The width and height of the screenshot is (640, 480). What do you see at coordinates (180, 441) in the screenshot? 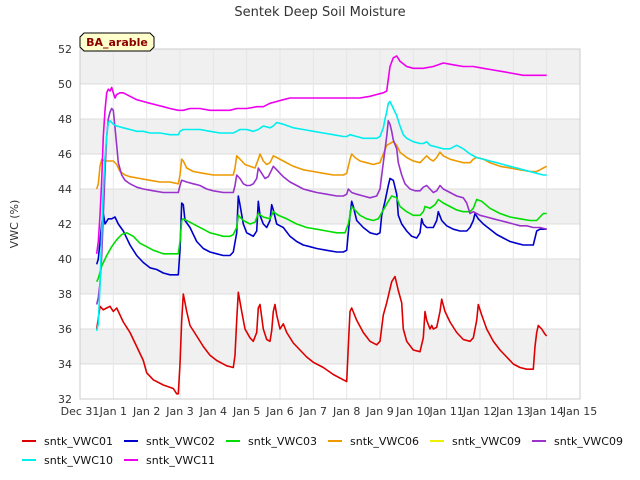
I see `legend-label: sntk_VWC02` at bounding box center [180, 441].